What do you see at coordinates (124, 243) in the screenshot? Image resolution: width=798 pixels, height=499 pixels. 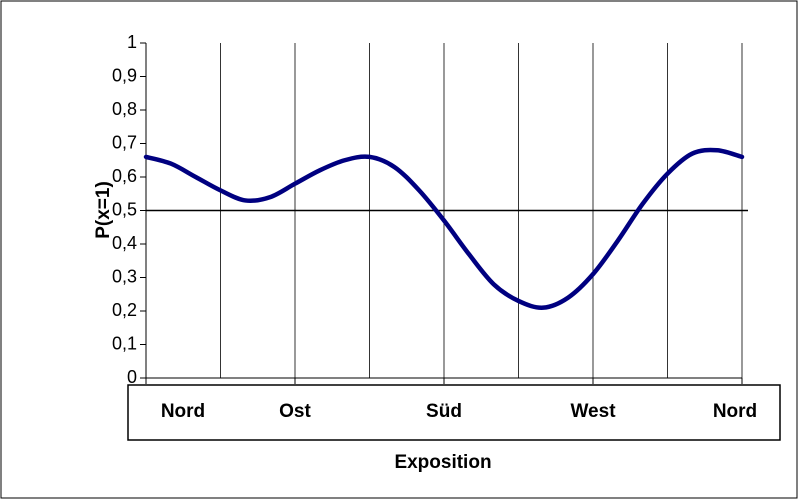 I see `y-tick-label: 0,4` at bounding box center [124, 243].